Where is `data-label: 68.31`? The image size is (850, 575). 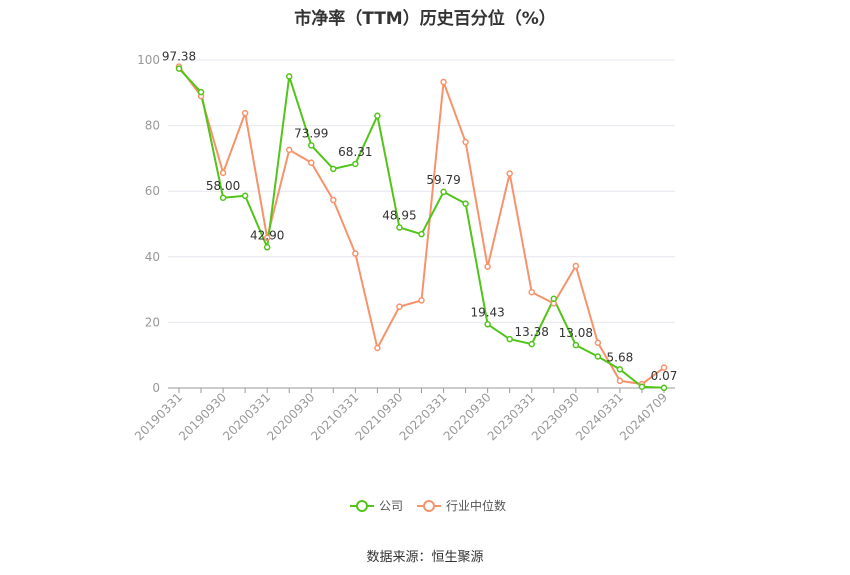 data-label: 68.31 is located at coordinates (355, 152).